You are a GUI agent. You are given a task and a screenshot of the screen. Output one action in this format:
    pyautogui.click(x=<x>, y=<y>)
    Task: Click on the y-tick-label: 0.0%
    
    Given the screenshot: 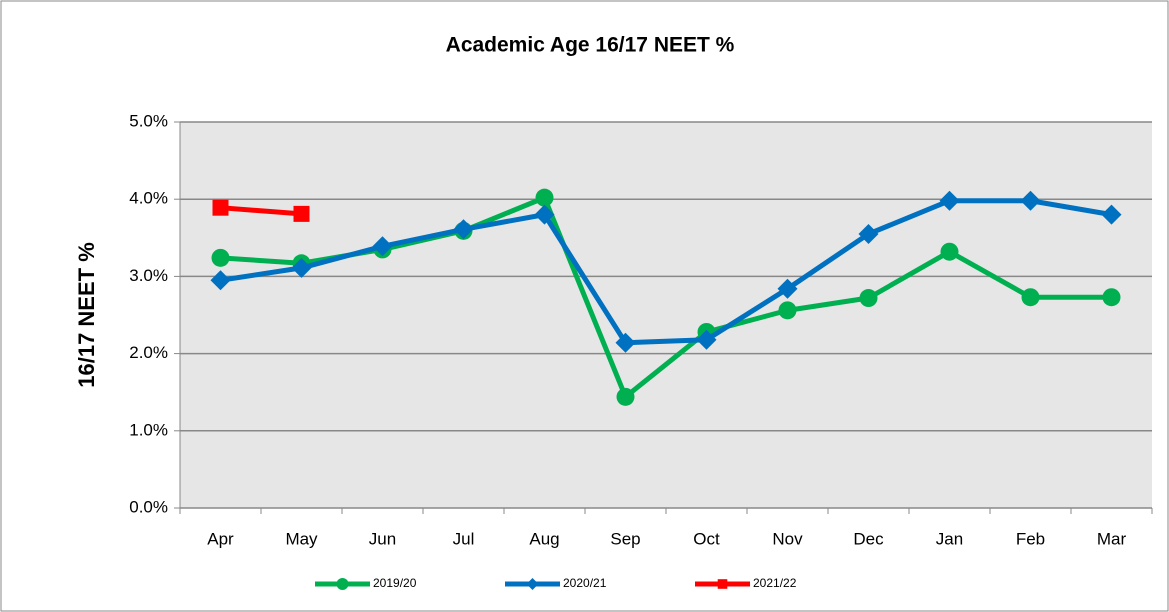 What is the action you would take?
    pyautogui.click(x=148, y=506)
    